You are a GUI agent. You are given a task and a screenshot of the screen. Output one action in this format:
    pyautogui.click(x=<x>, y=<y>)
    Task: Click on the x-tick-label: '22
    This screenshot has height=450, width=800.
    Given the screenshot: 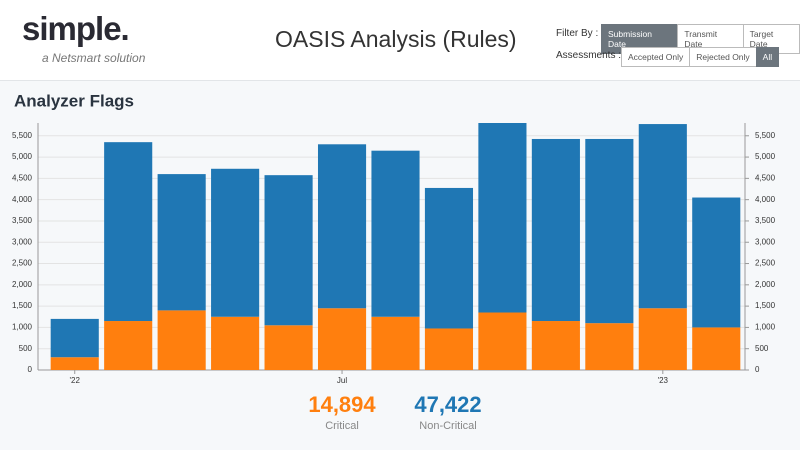 What is the action you would take?
    pyautogui.click(x=75, y=380)
    